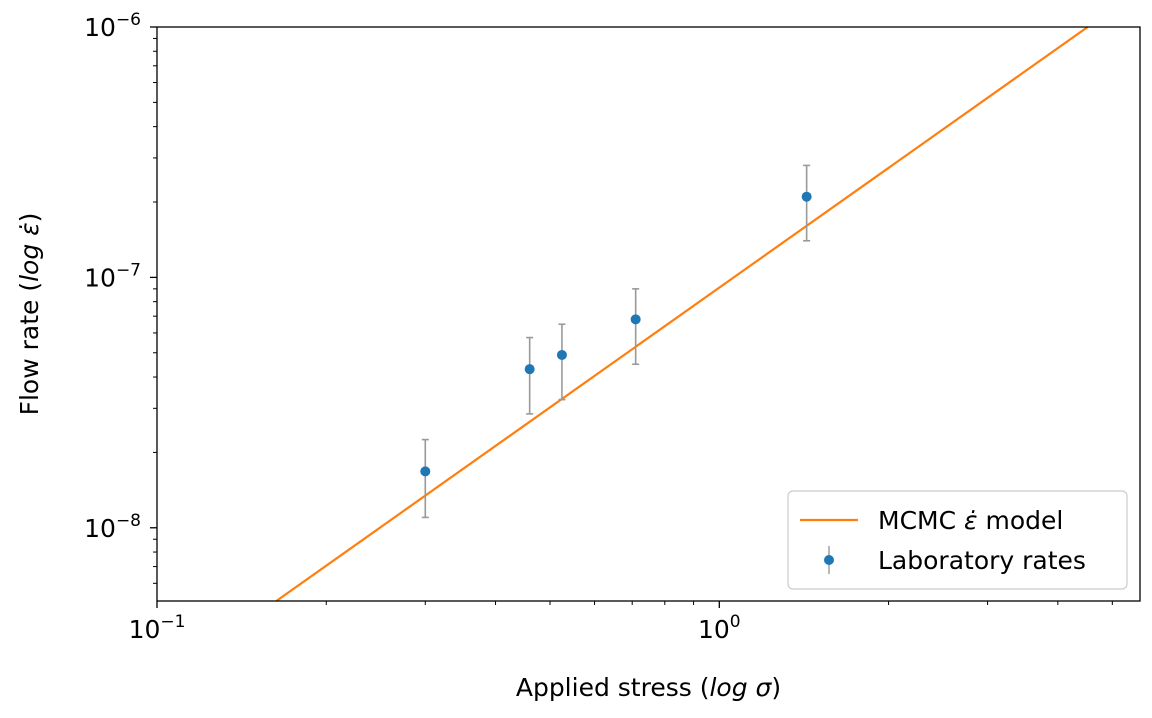 This screenshot has height=718, width=1152. I want to click on x-tick-label: 10⁻¹, so click(157, 628).